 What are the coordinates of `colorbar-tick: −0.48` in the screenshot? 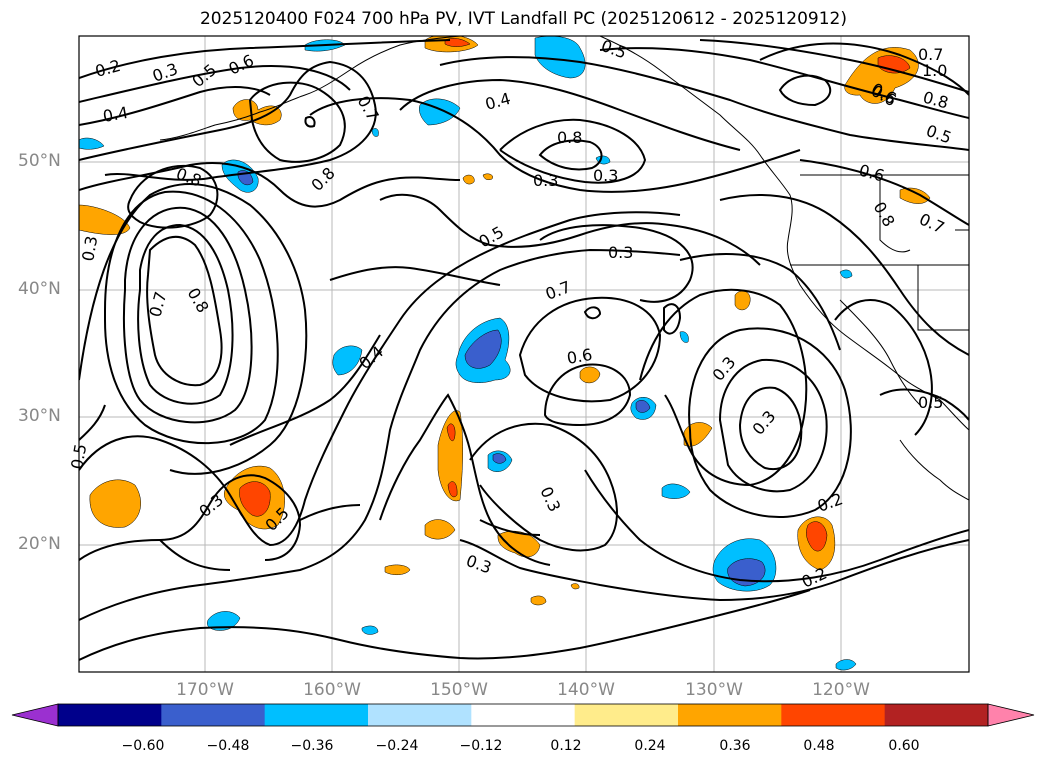 It's located at (228, 746).